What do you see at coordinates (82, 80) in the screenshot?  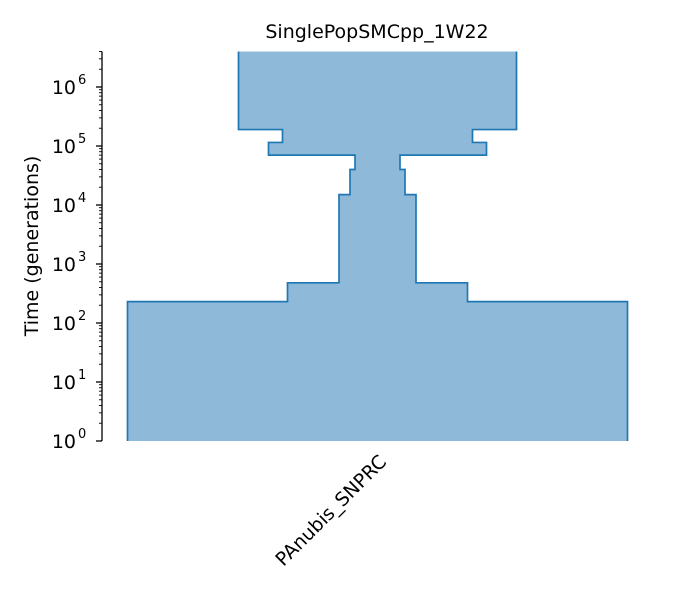 I see `y-tick-exponent: 6` at bounding box center [82, 80].